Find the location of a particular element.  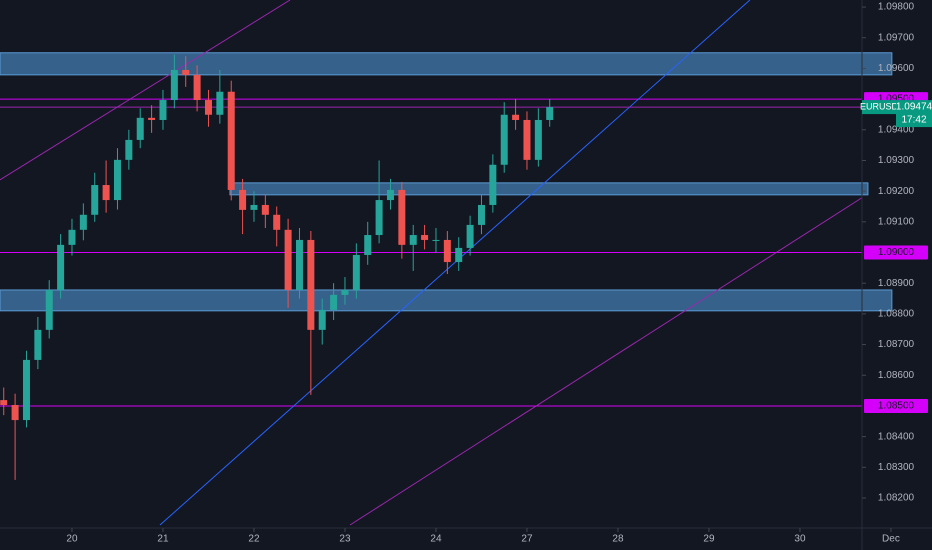

y-tick-label: 1.08900 is located at coordinates (896, 283).